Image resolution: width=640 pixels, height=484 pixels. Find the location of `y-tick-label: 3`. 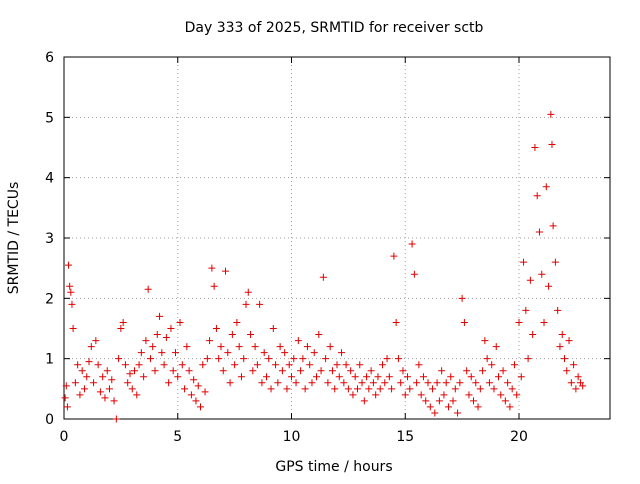

y-tick-label: 3 is located at coordinates (49, 239).